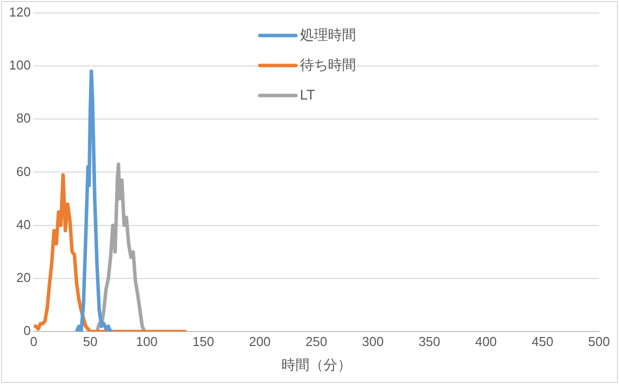 The height and width of the screenshot is (384, 619). What do you see at coordinates (23, 171) in the screenshot?
I see `y-tick-label: 60` at bounding box center [23, 171].